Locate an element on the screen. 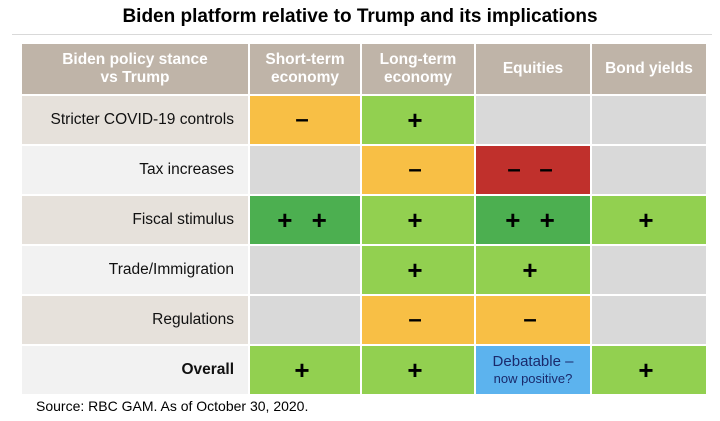  header-equities: Equities is located at coordinates (533, 69).